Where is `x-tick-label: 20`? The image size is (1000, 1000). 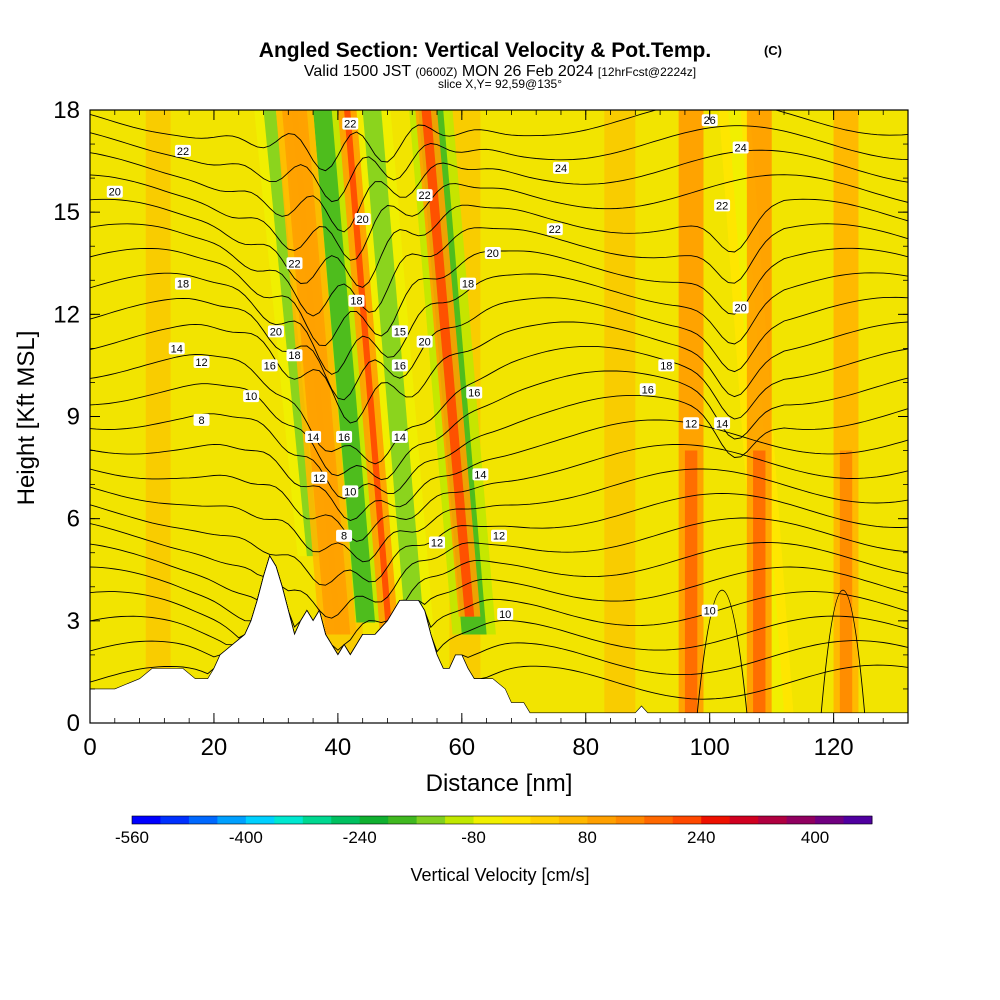
x-tick-label: 20 is located at coordinates (214, 747).